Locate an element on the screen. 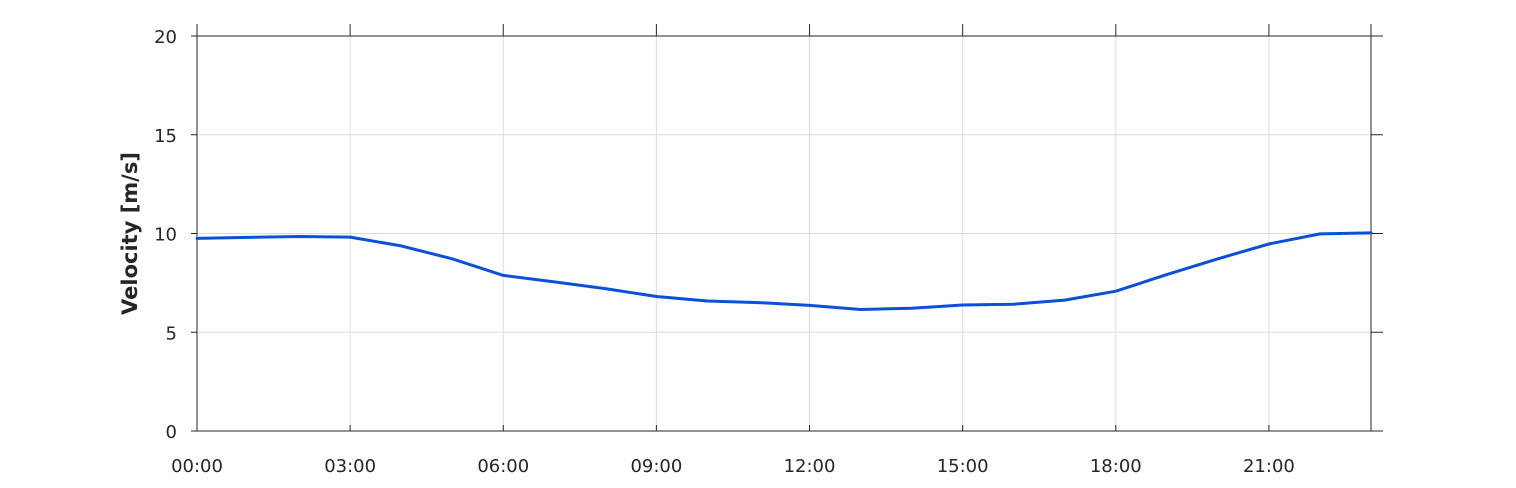 The image size is (1516, 488). series-layer is located at coordinates (784, 271).